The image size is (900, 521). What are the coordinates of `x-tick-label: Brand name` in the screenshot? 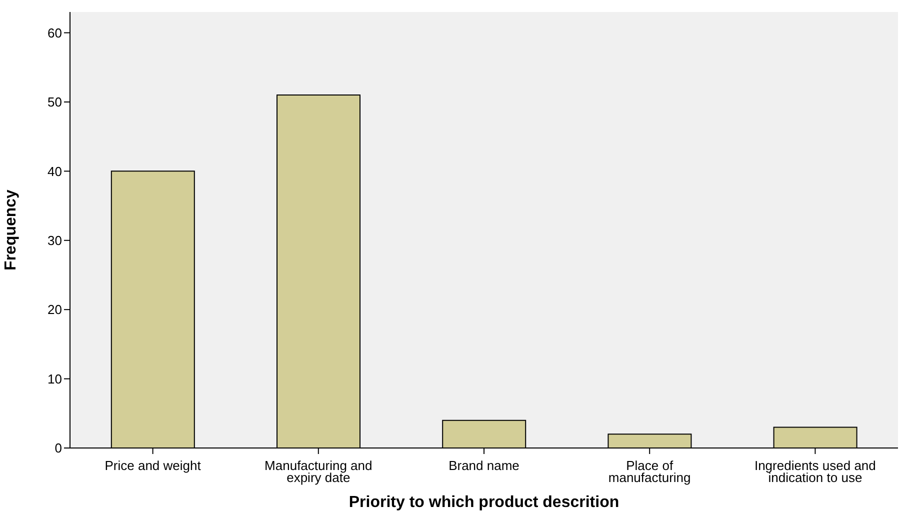 It's located at (484, 465).